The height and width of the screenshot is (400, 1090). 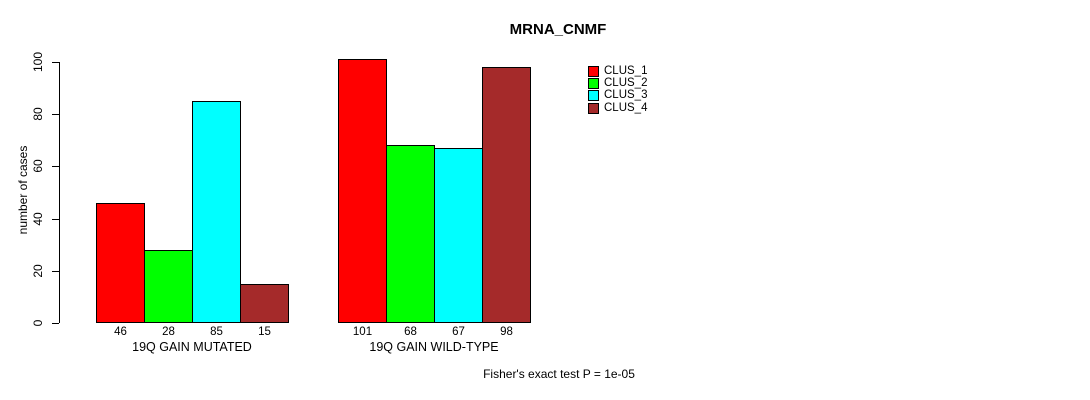 What do you see at coordinates (120, 332) in the screenshot?
I see `bar-value-label: 46` at bounding box center [120, 332].